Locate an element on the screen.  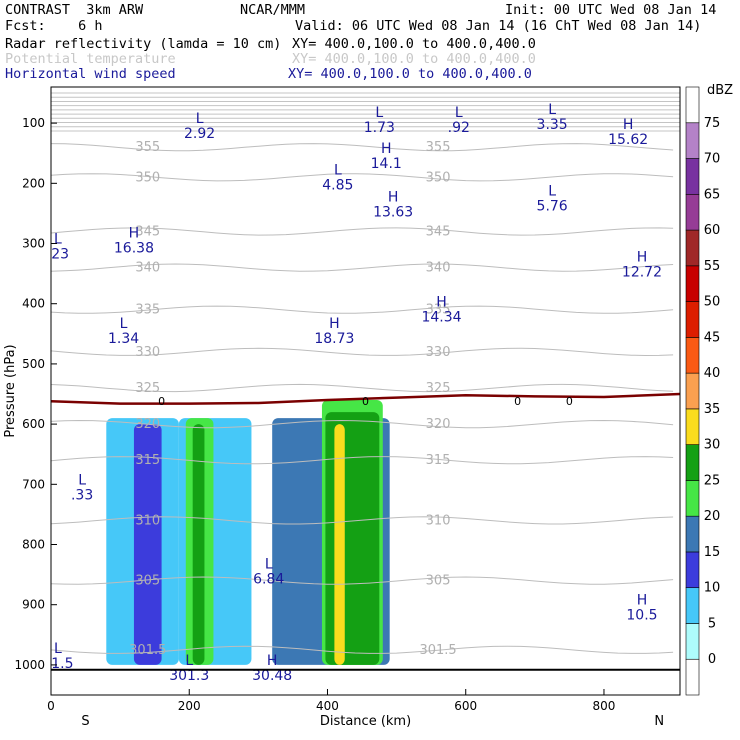
init-time: Init: 00 UTC Wed 08 Jan 14 is located at coordinates (611, 10).